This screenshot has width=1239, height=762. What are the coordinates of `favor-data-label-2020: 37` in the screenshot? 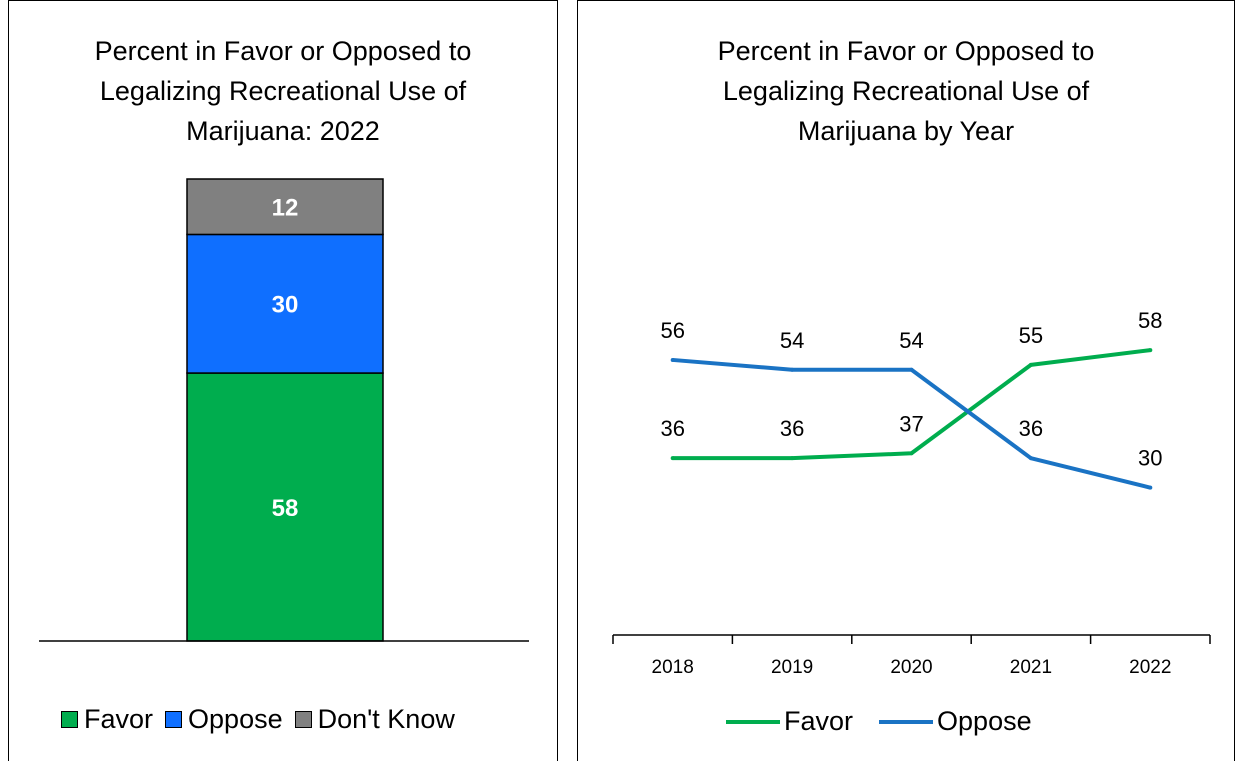 It's located at (911, 423).